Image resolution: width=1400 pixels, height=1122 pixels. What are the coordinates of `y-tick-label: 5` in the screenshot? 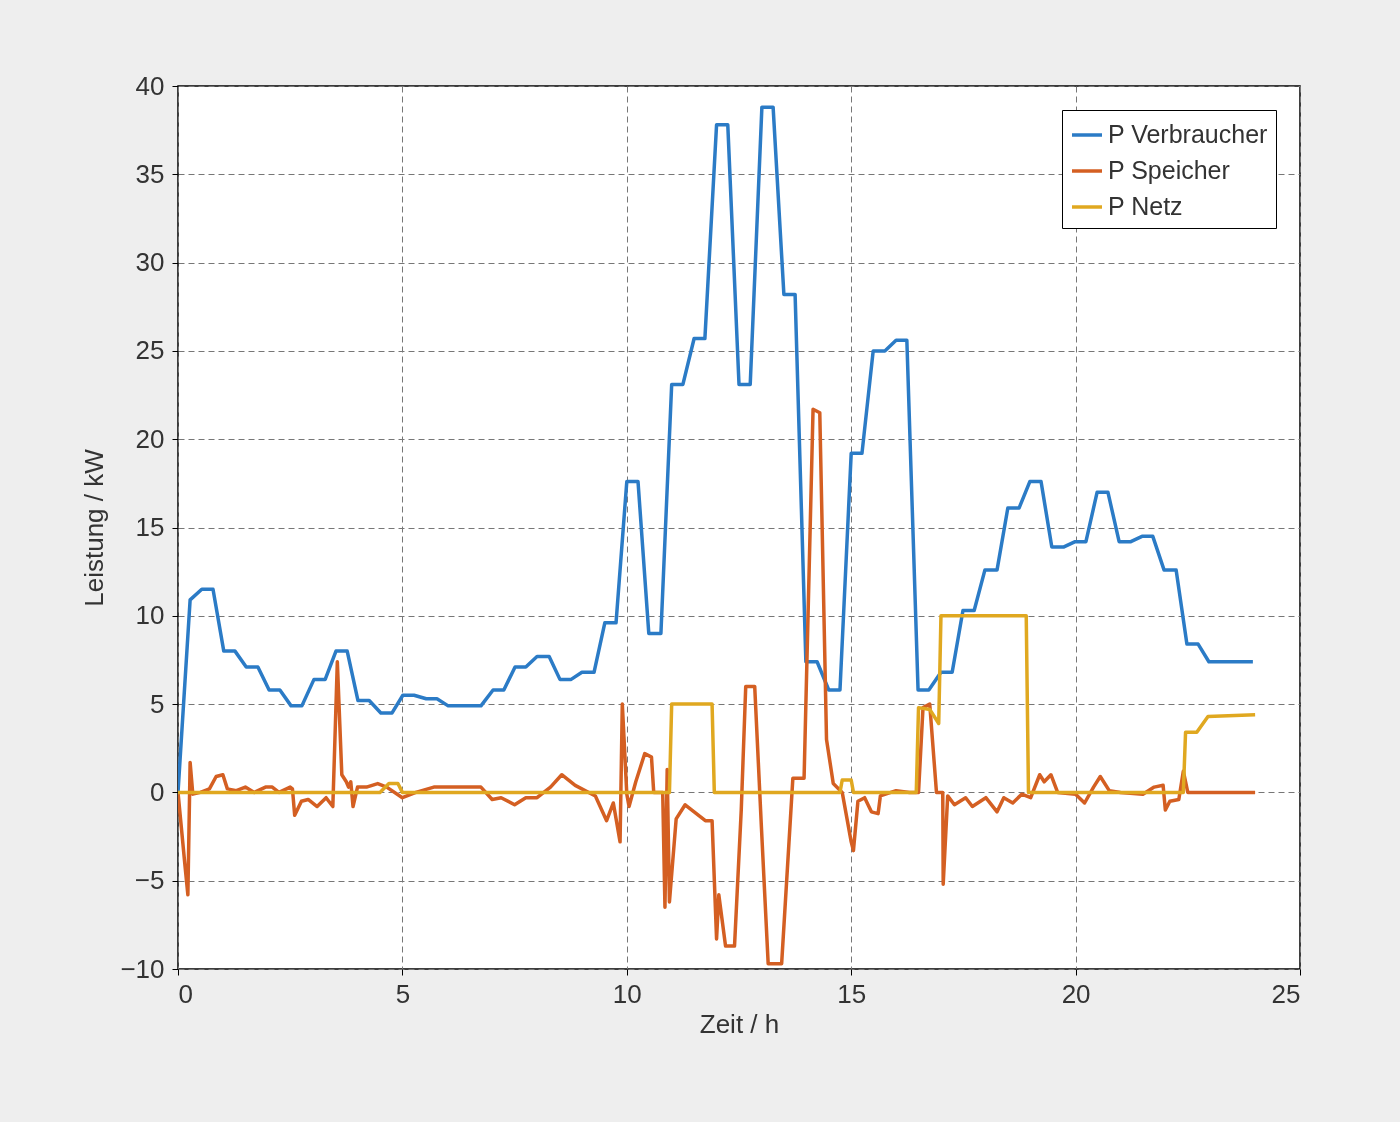 It's located at (157, 703).